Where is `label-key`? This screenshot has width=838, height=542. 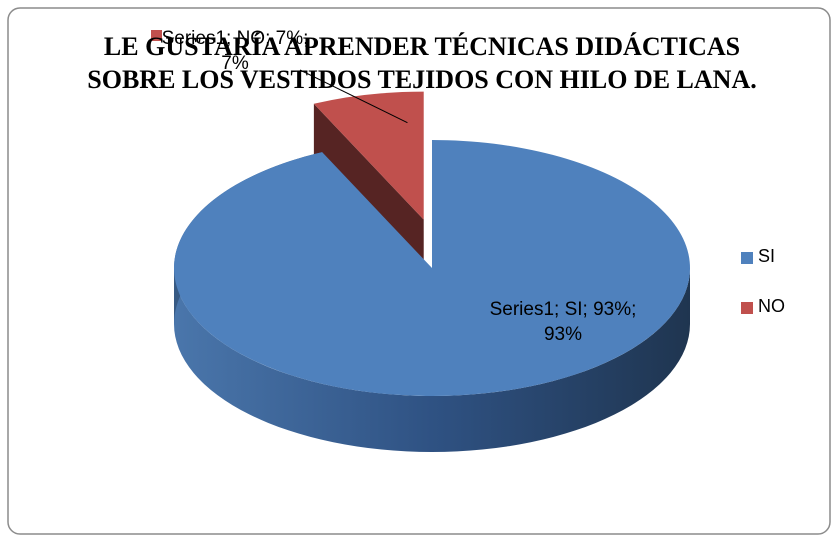
label-key is located at coordinates (156, 35).